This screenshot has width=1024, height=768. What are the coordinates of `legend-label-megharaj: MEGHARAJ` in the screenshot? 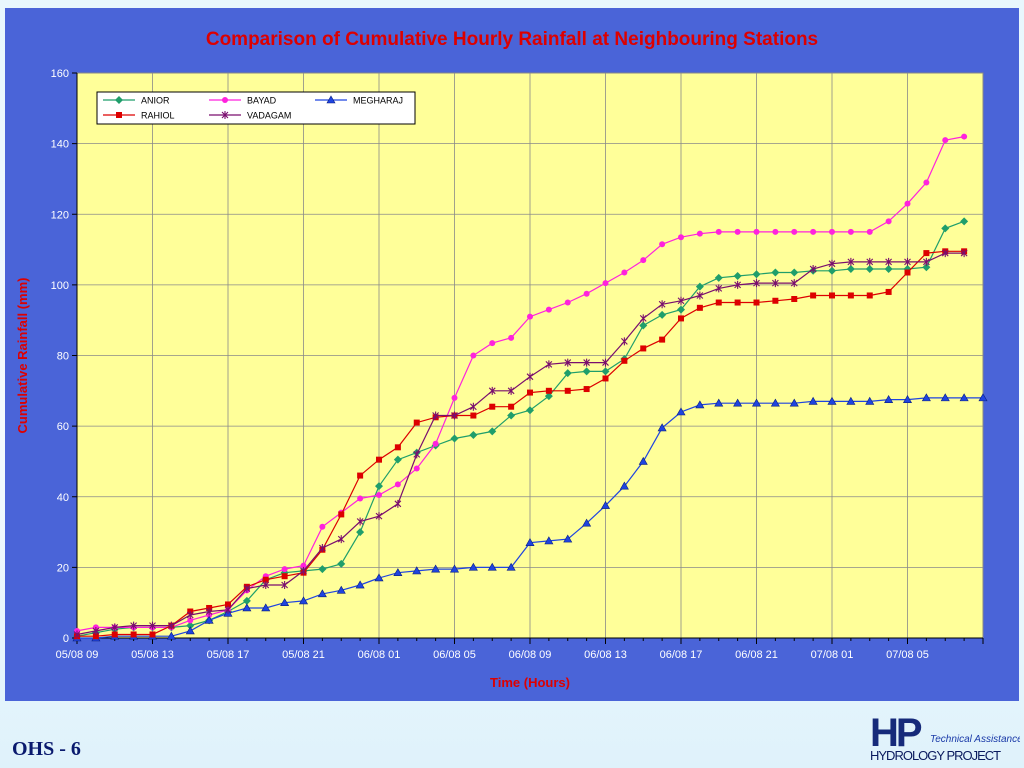 It's located at (378, 101).